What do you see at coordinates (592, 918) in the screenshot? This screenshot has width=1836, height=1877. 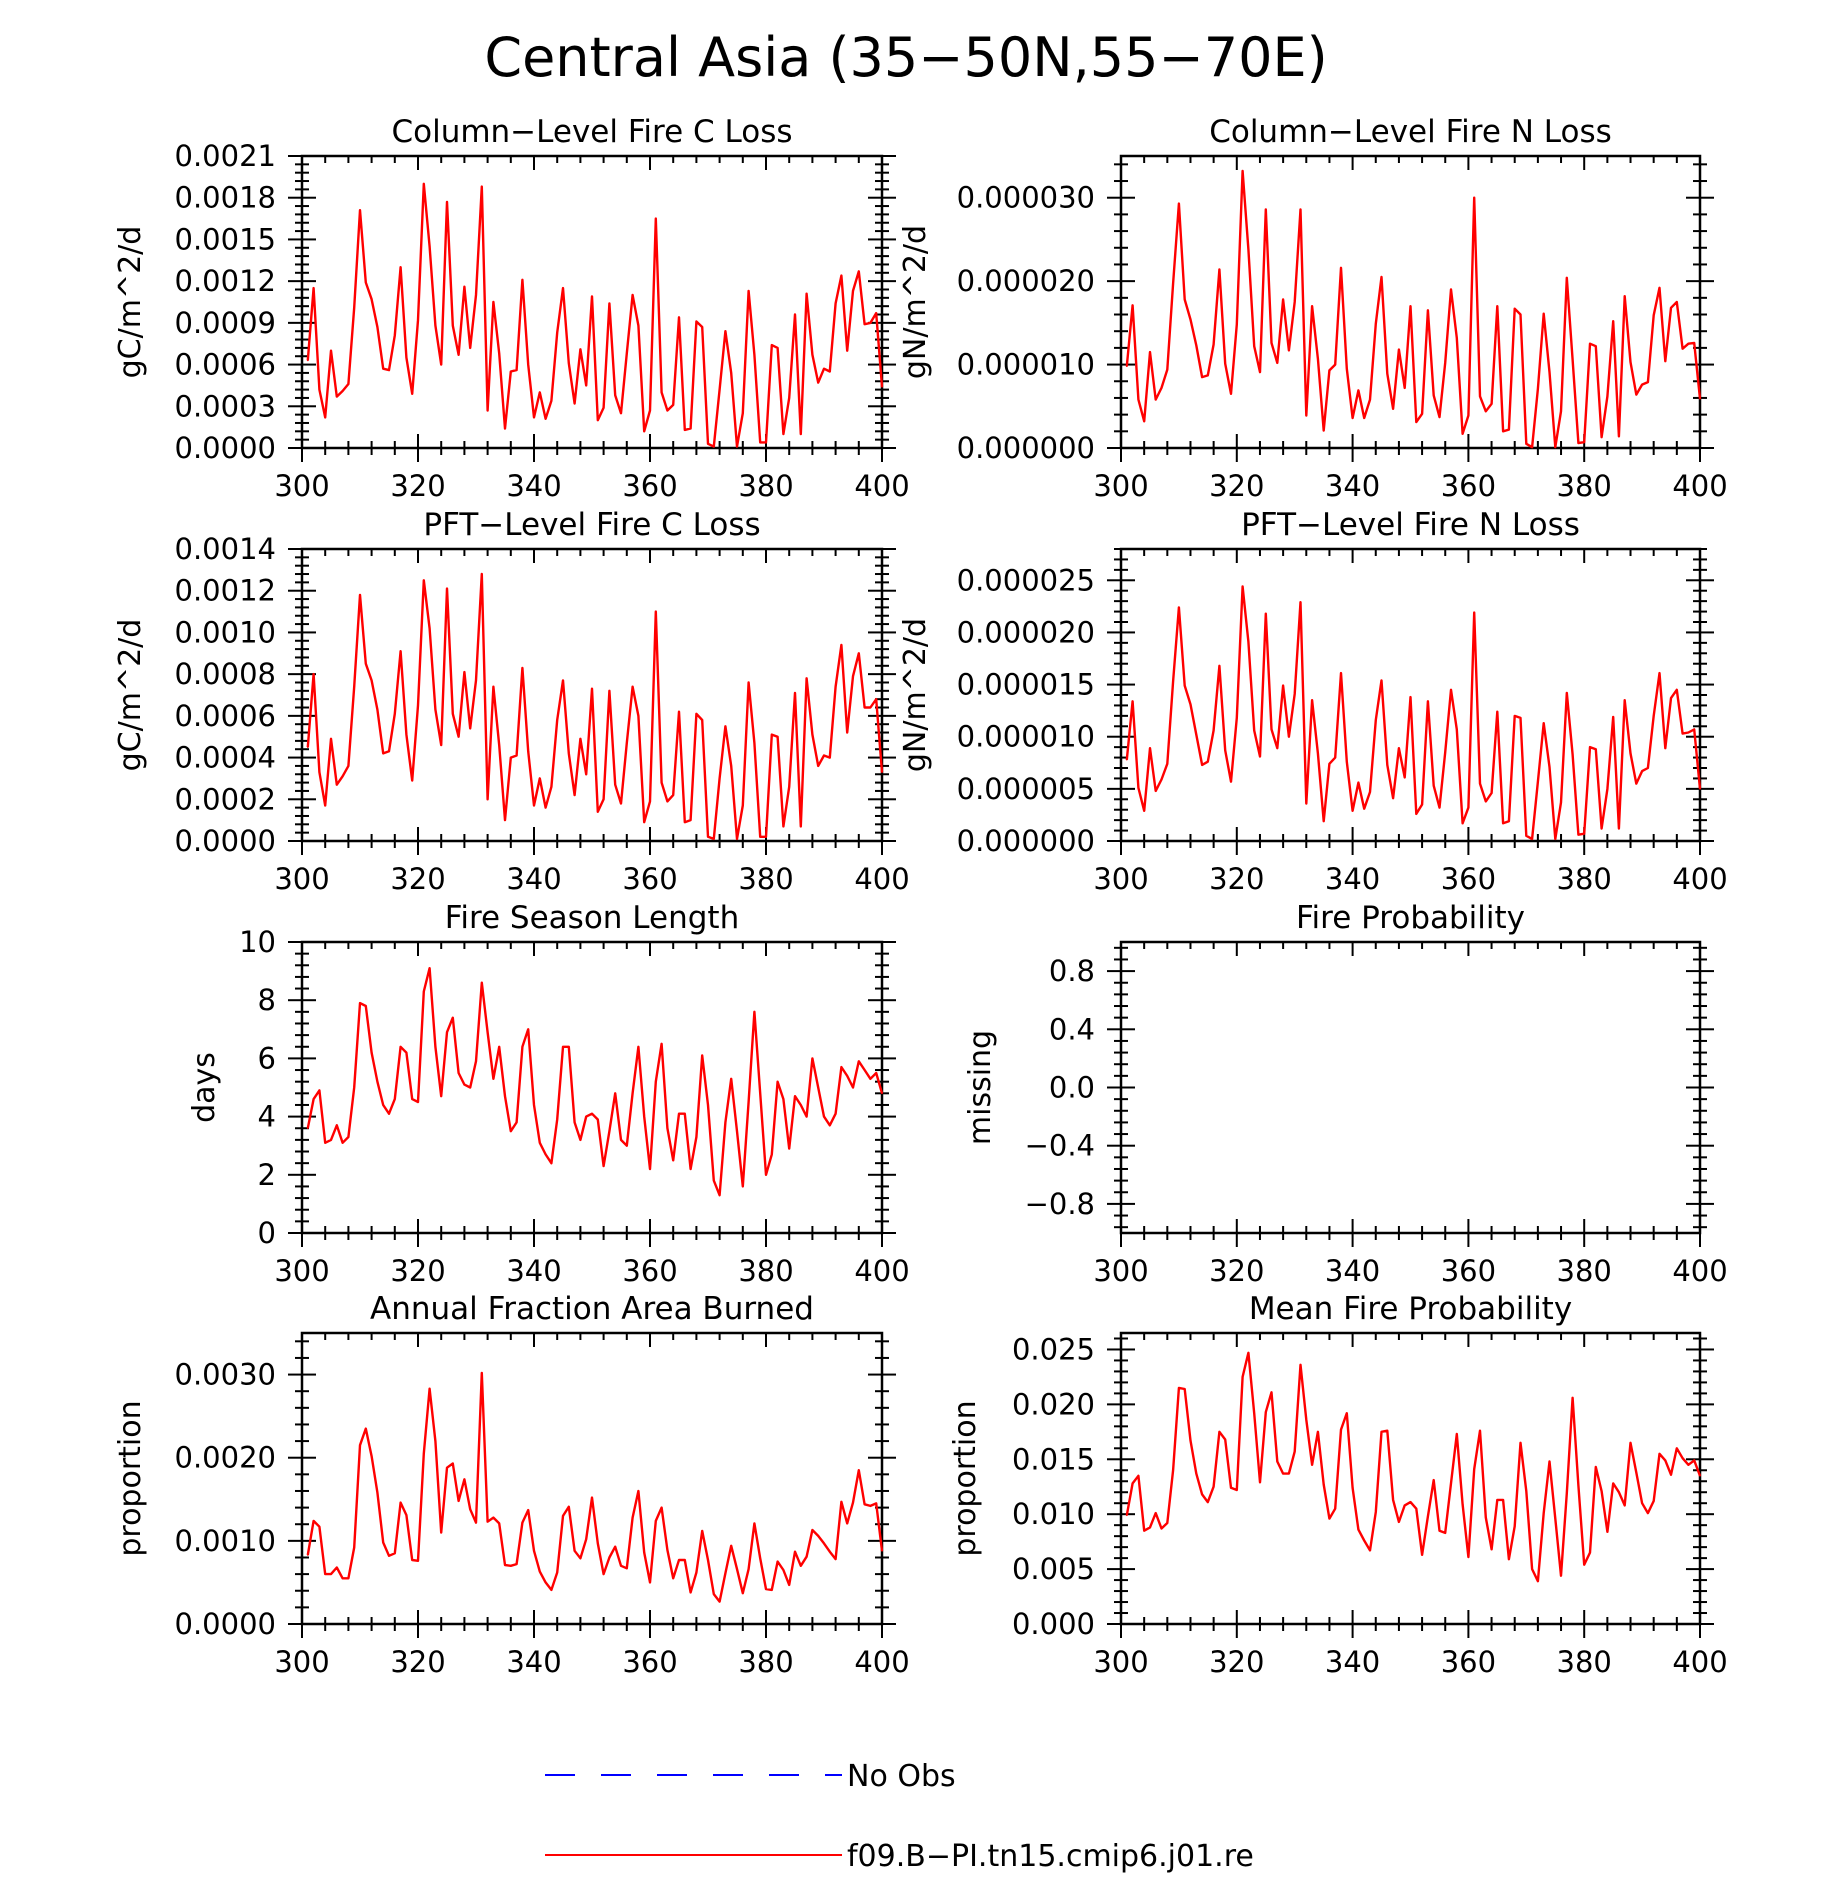 I see `panel-title: Fire Season Length` at bounding box center [592, 918].